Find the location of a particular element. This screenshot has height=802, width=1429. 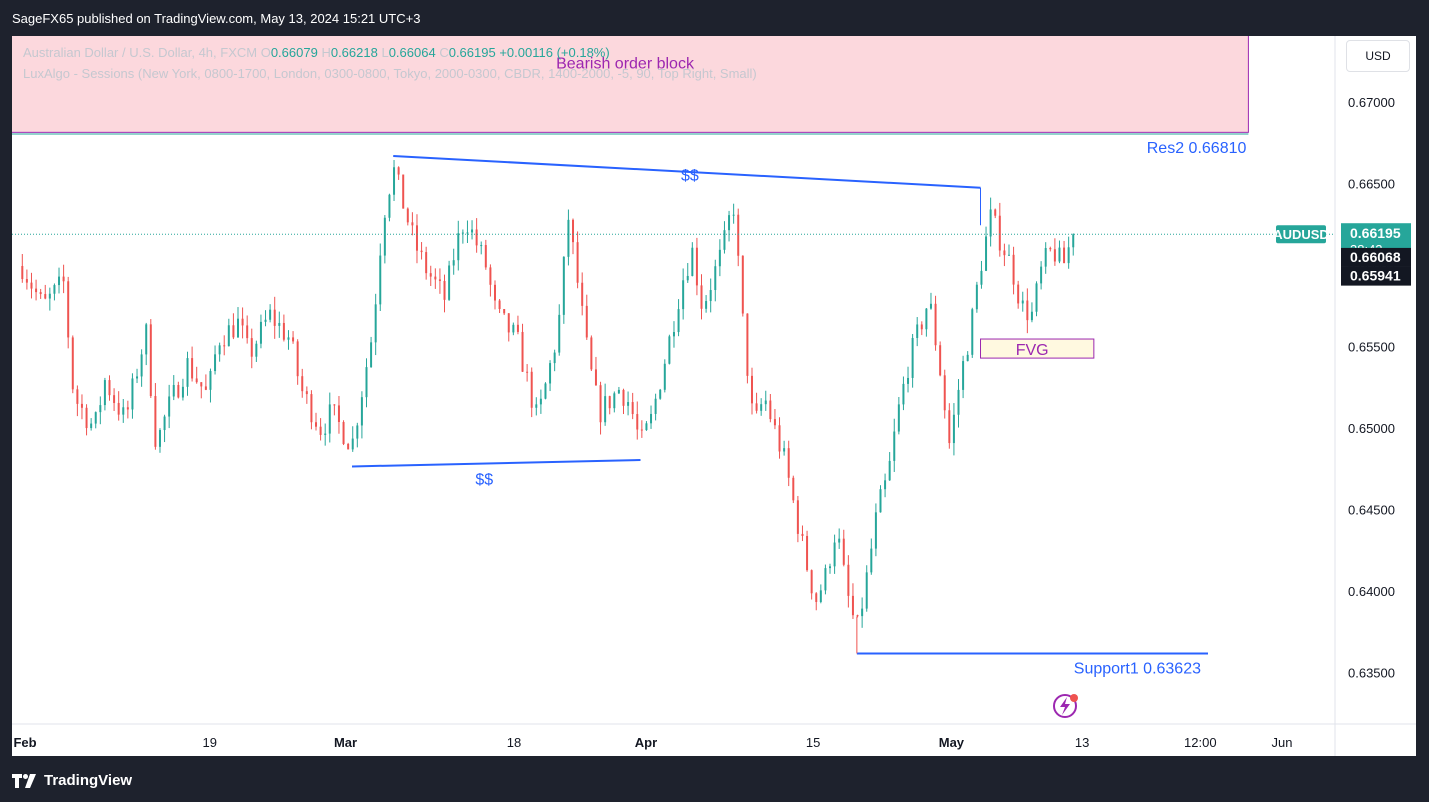

tradingview-logo: TradingView is located at coordinates (72, 780).